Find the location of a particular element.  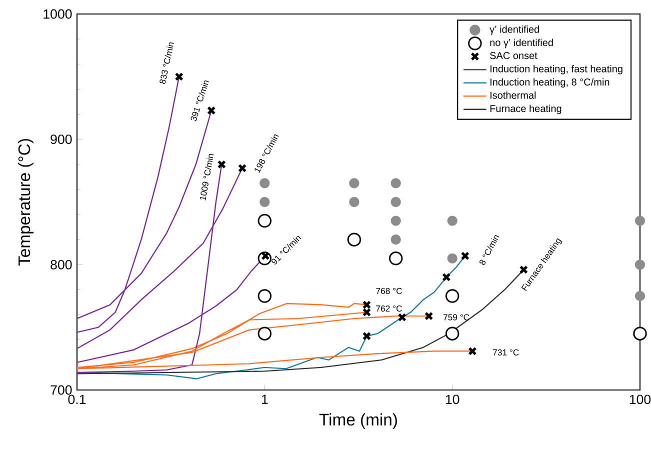

annotation: 833 °C/min is located at coordinates (167, 63).